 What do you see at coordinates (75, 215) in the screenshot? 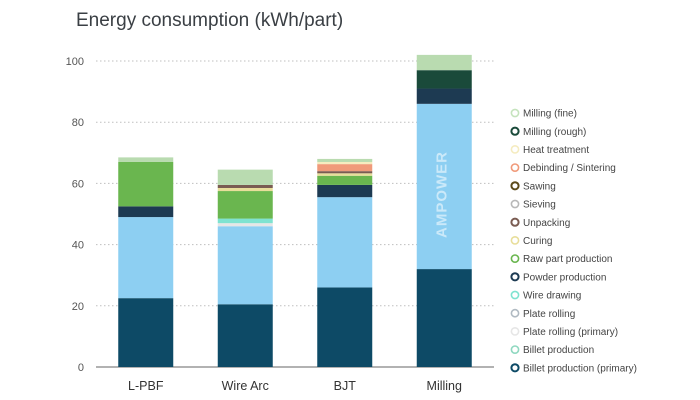
I see `y-axis-ticks: 0 20 40 60 80 100` at bounding box center [75, 215].